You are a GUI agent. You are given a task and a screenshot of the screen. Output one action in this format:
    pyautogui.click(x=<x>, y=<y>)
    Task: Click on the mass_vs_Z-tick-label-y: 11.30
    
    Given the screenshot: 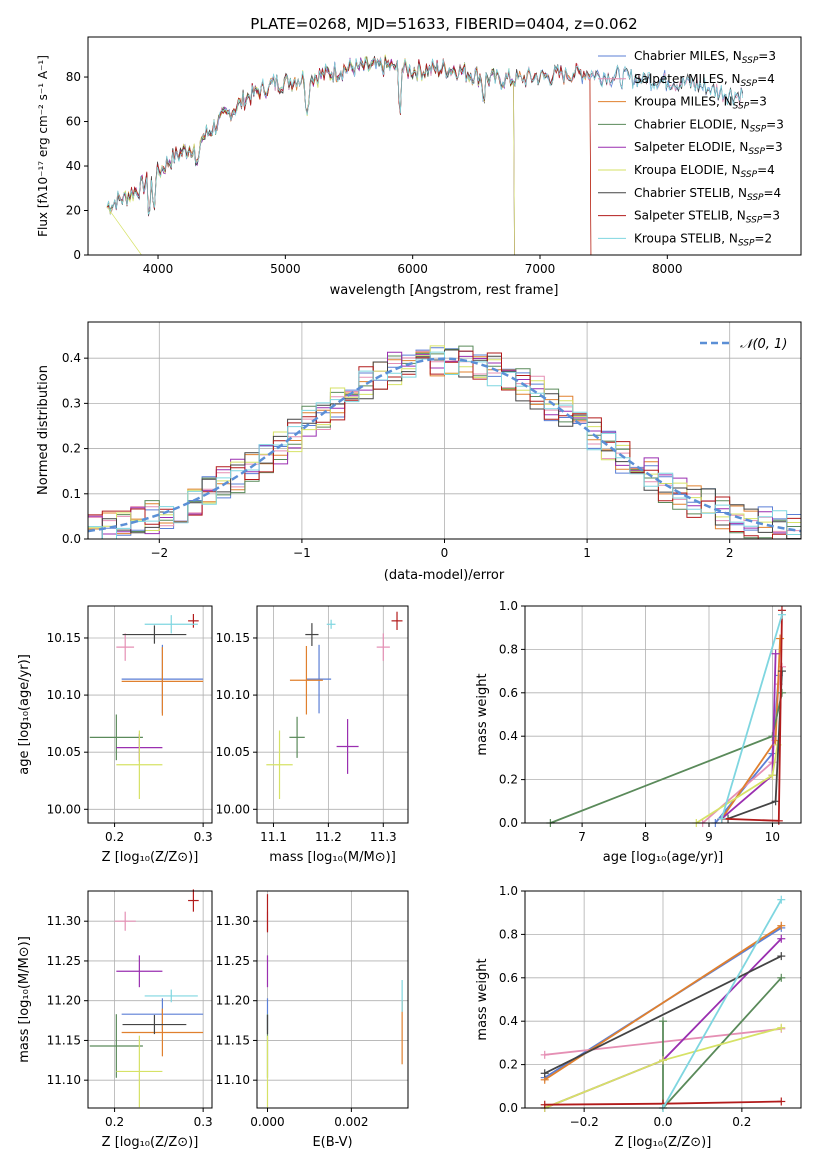 What is the action you would take?
    pyautogui.click(x=64, y=921)
    